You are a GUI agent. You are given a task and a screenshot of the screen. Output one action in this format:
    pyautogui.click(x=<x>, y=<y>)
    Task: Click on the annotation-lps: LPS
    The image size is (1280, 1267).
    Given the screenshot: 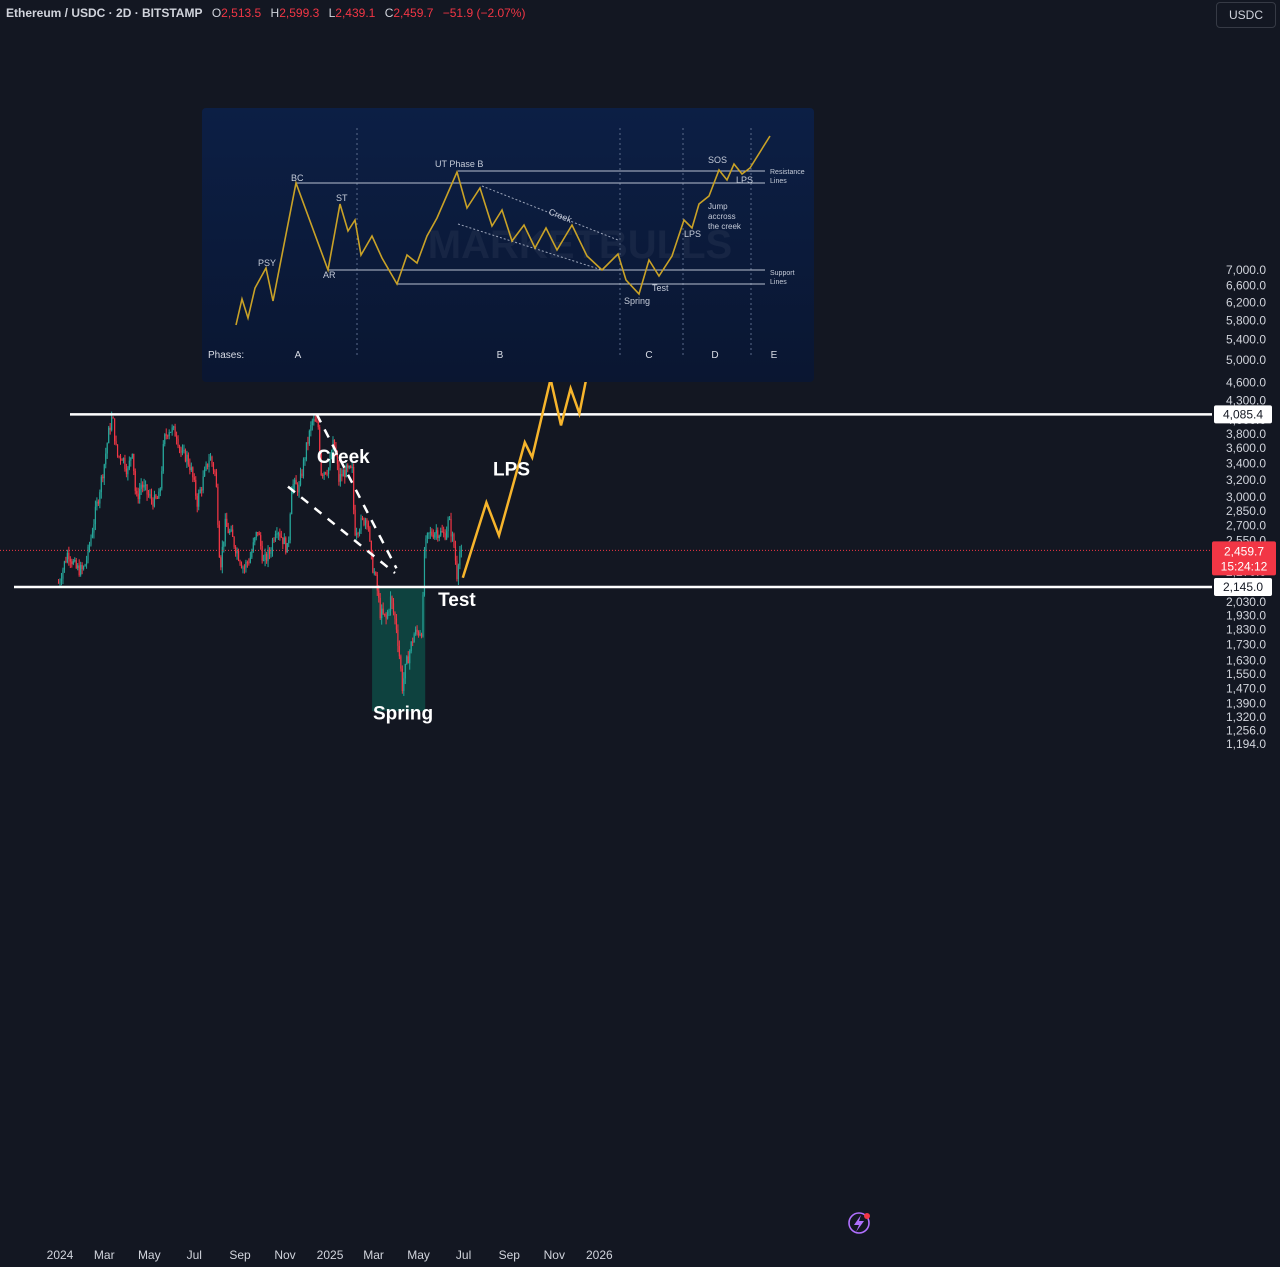 What is the action you would take?
    pyautogui.click(x=511, y=470)
    